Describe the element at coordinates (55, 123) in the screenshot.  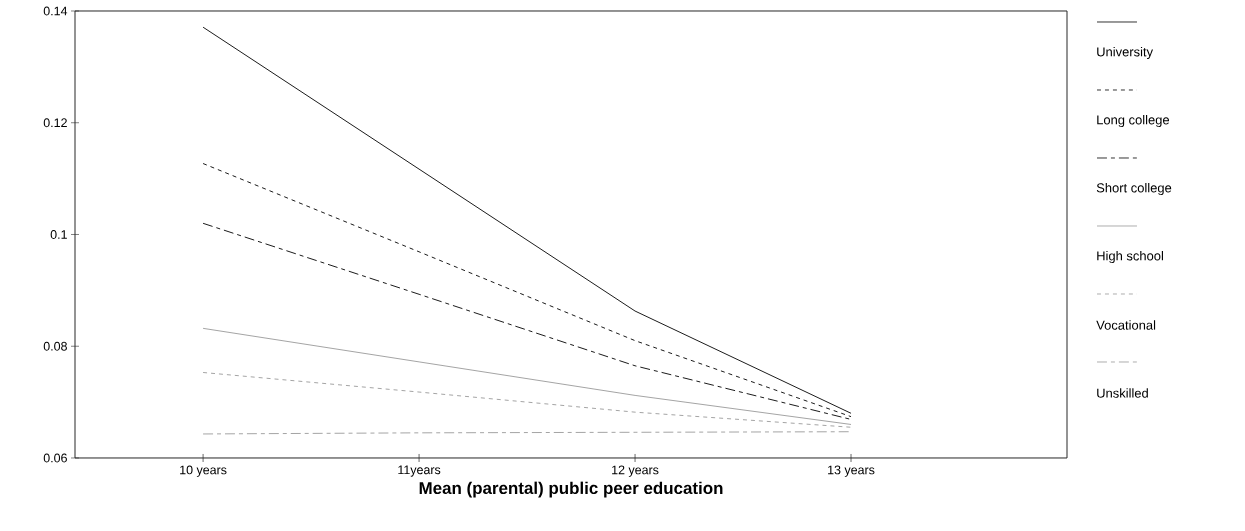
I see `y-tick-label: 0.12` at that location.